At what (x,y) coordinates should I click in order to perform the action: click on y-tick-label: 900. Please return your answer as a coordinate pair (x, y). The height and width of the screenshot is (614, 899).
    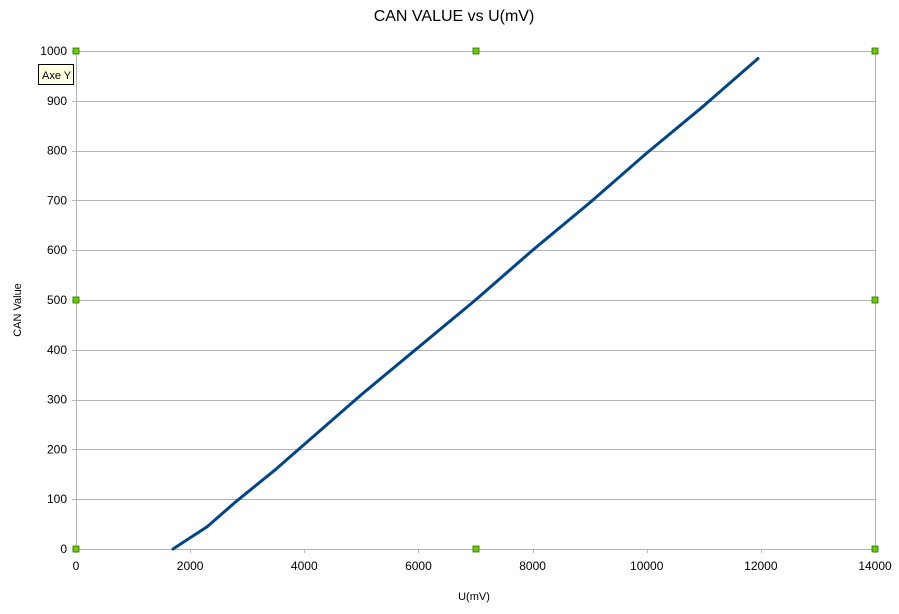
    Looking at the image, I should click on (57, 101).